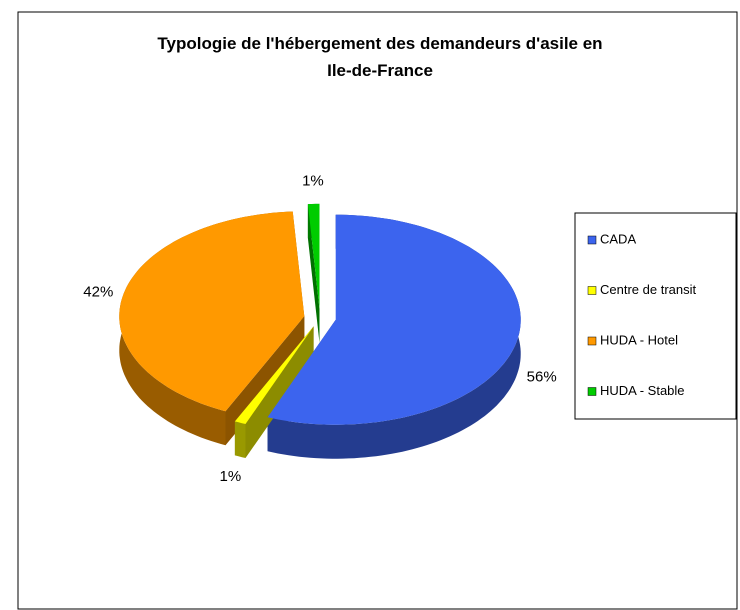  Describe the element at coordinates (655, 316) in the screenshot. I see `legend-box` at that location.